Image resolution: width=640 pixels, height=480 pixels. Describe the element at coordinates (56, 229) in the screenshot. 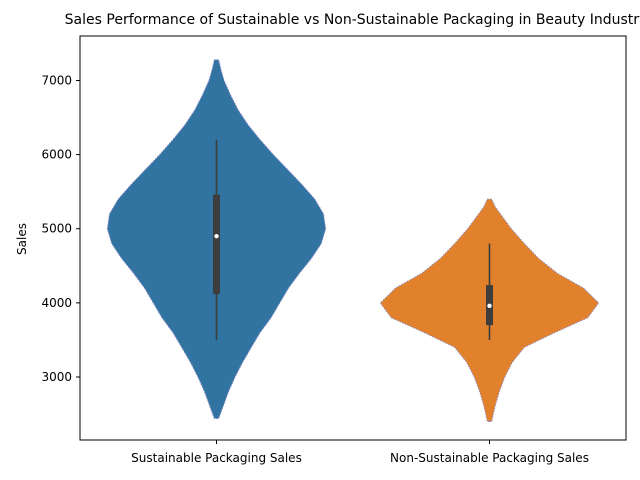

I see `y-tick-label-2: 5000` at that location.